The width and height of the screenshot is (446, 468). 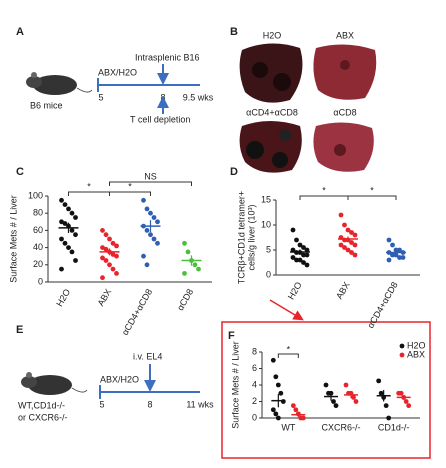 What do you see at coordinates (167, 57) in the screenshot?
I see `event: Intrasplenic B16` at bounding box center [167, 57].